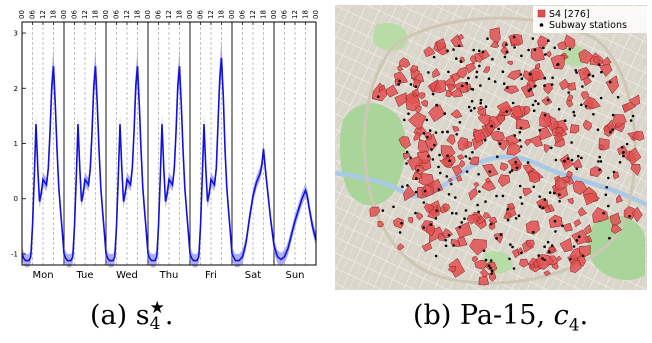 The image size is (652, 343). Describe the element at coordinates (54, 14) in the screenshot. I see `hour-tick-label: 18` at that location.